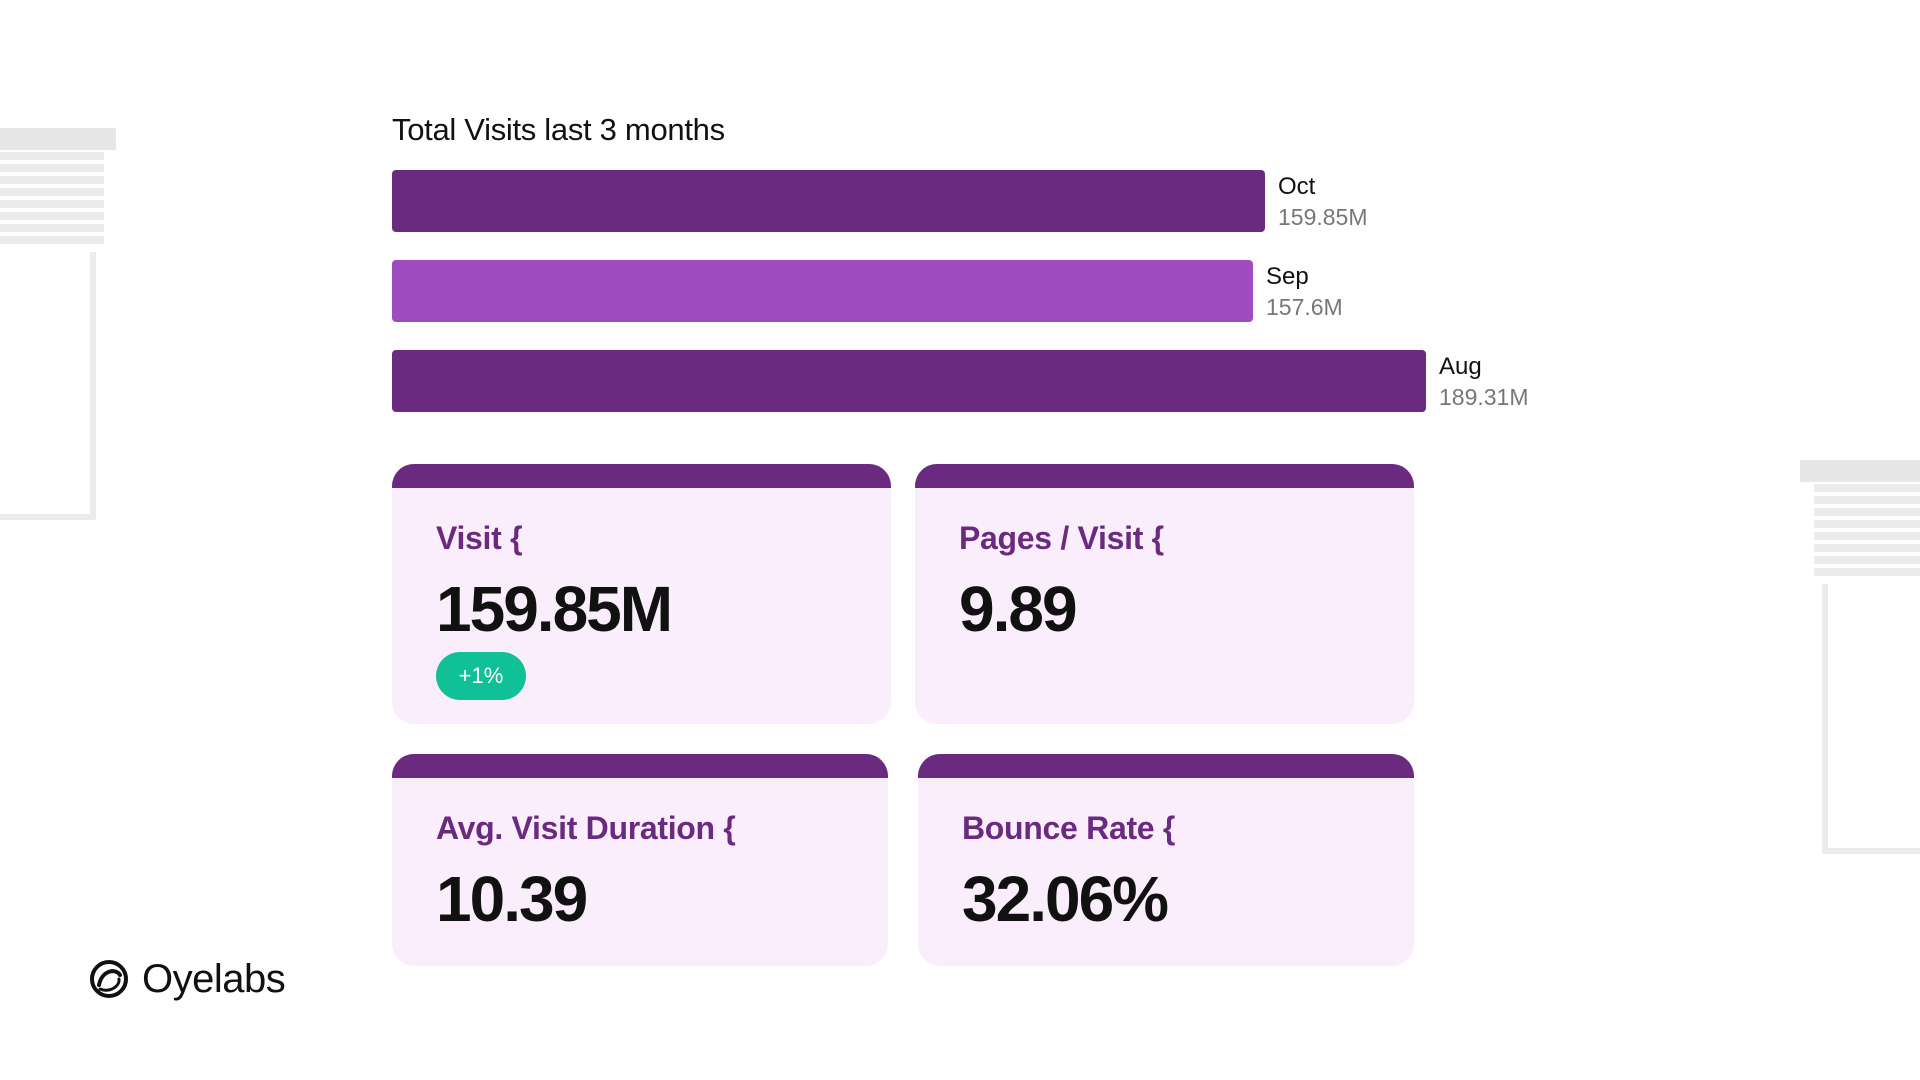  I want to click on oyelabs-logo-icon, so click(109, 979).